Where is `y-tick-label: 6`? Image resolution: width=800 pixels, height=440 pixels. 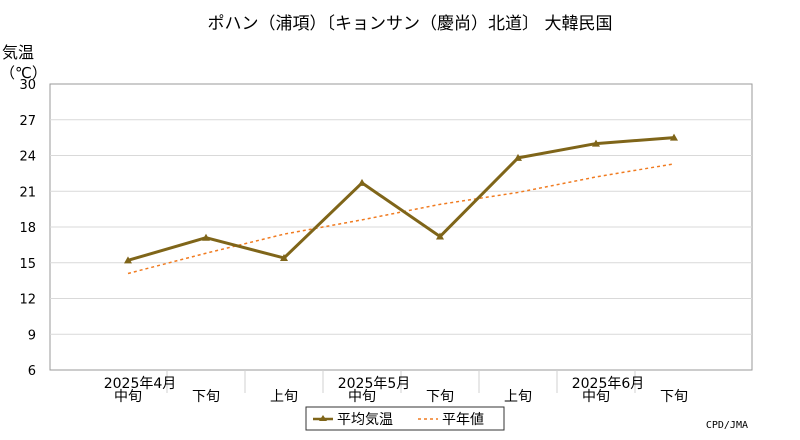
y-tick-label: 6 is located at coordinates (32, 371).